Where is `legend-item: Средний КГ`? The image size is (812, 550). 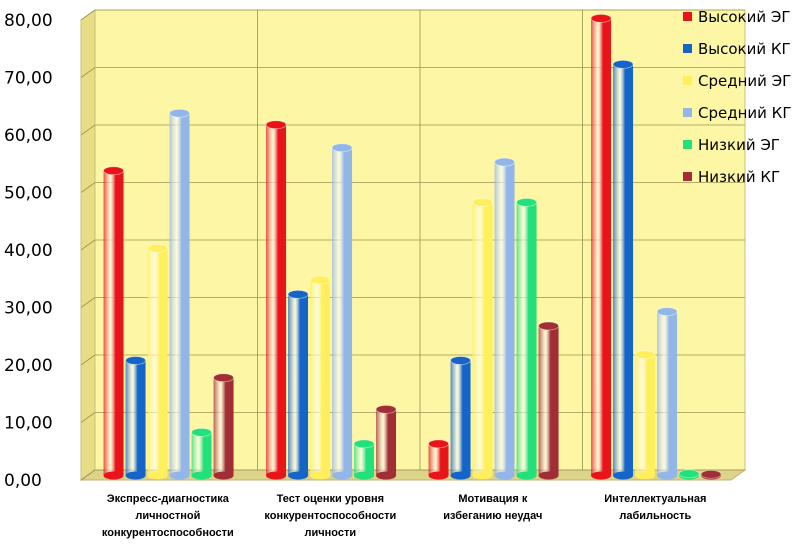 legend-item: Средний КГ is located at coordinates (737, 113).